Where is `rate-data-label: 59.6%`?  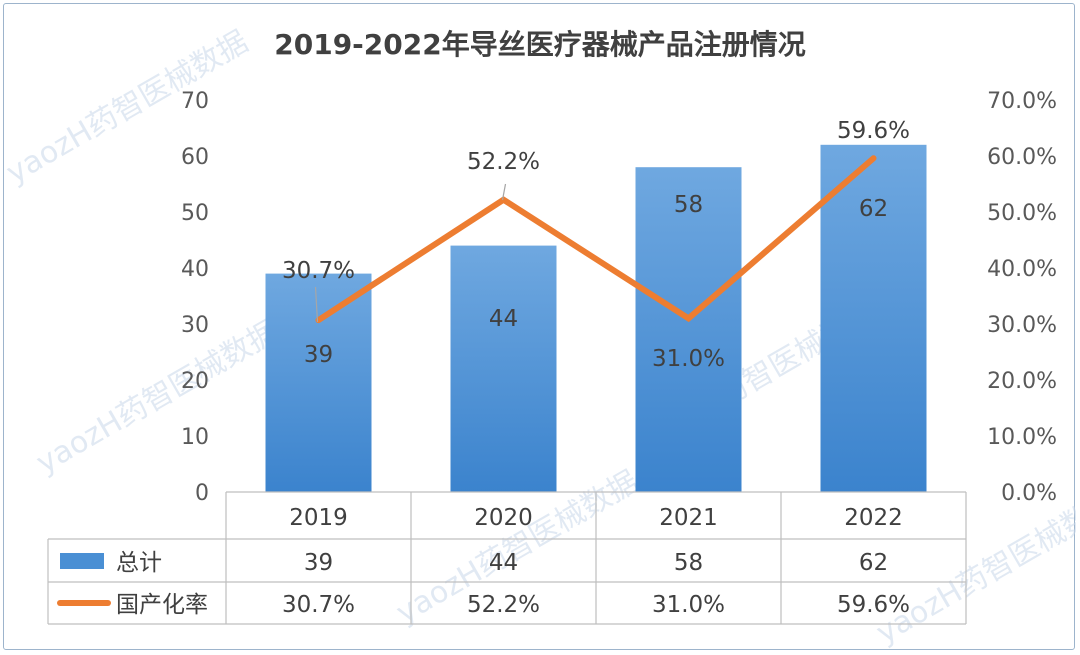 rate-data-label: 59.6% is located at coordinates (873, 131).